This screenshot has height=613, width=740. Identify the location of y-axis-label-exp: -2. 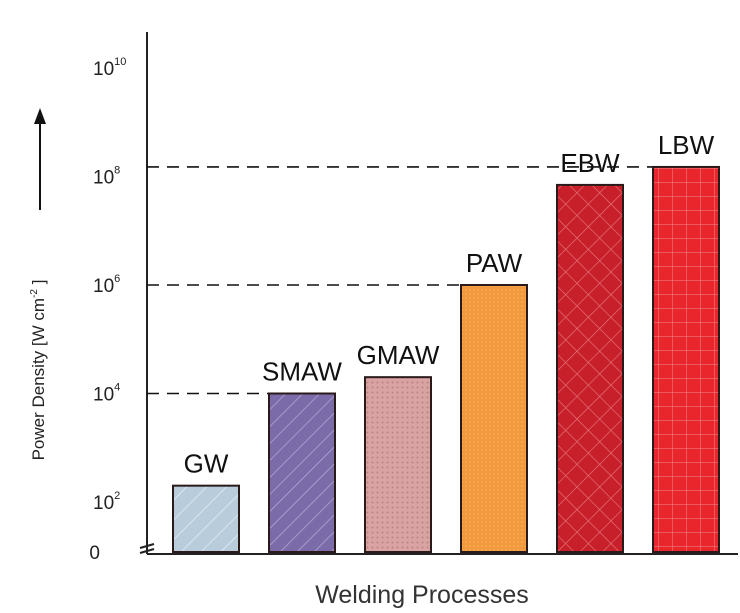
(34, 293).